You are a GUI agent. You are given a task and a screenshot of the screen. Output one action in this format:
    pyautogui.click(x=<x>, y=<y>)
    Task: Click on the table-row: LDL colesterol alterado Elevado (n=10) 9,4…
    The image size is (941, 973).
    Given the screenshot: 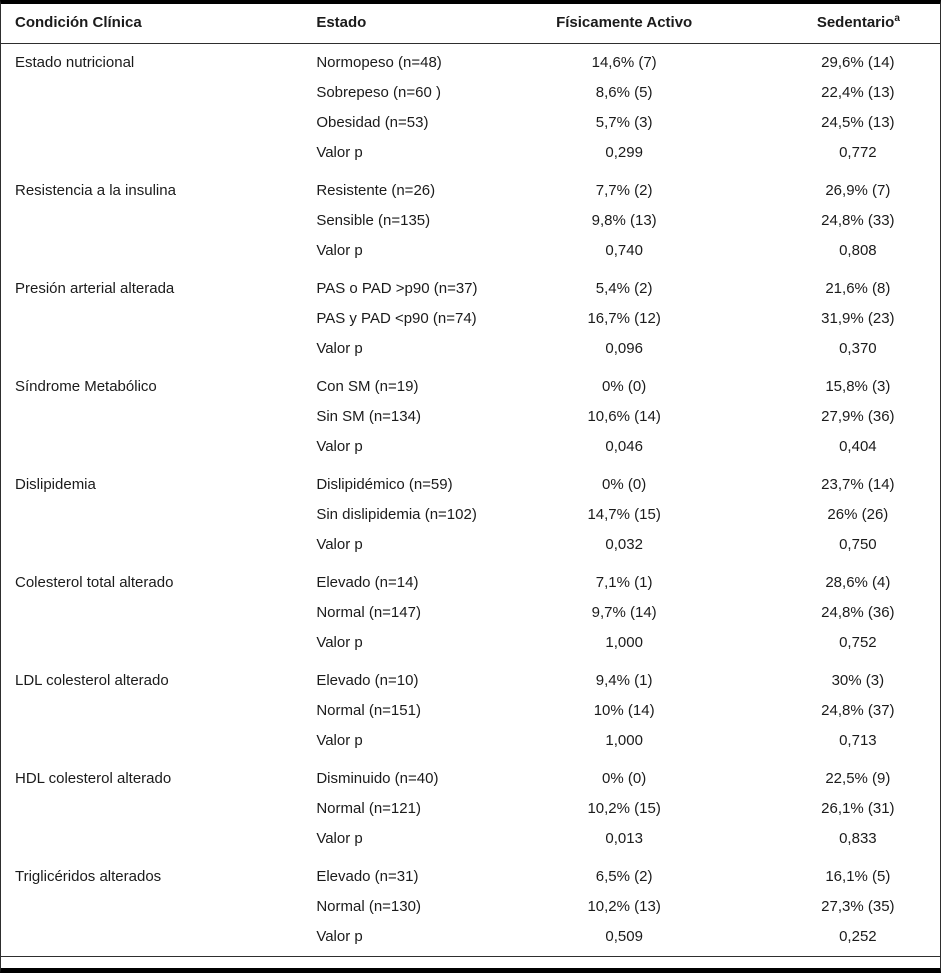 What is the action you would take?
    pyautogui.click(x=470, y=679)
    